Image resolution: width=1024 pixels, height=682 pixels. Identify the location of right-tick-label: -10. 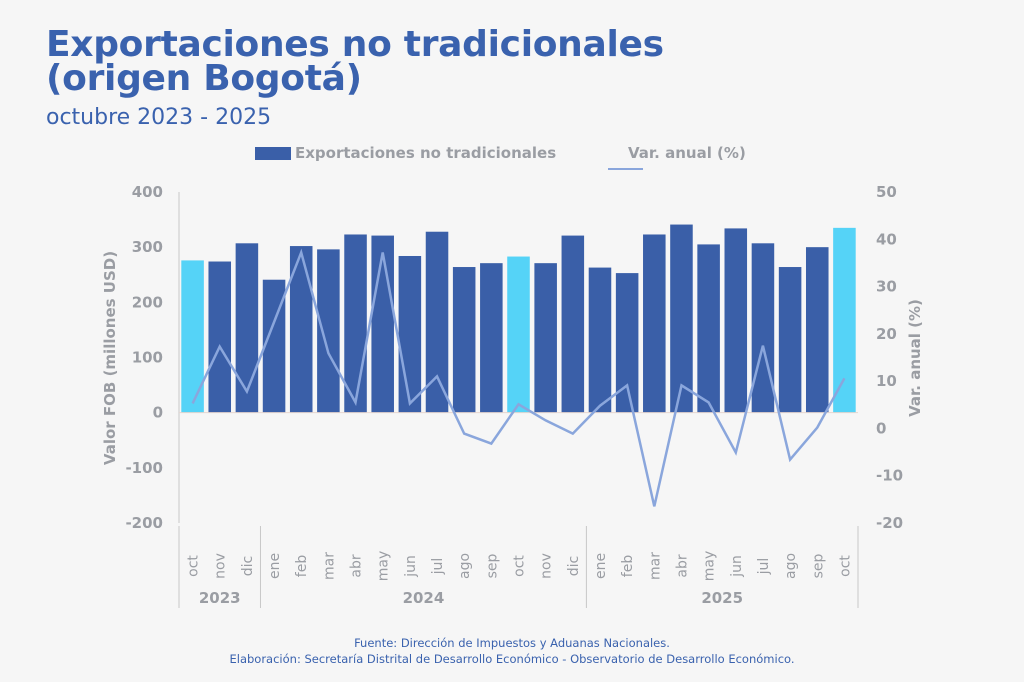
(889, 476).